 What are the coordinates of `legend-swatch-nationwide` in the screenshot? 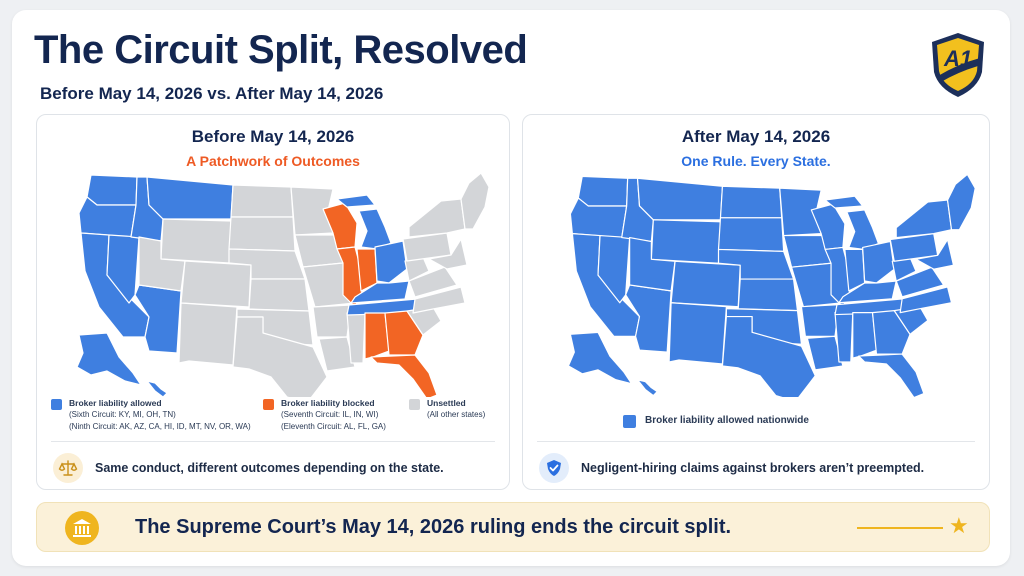 It's located at (629, 421).